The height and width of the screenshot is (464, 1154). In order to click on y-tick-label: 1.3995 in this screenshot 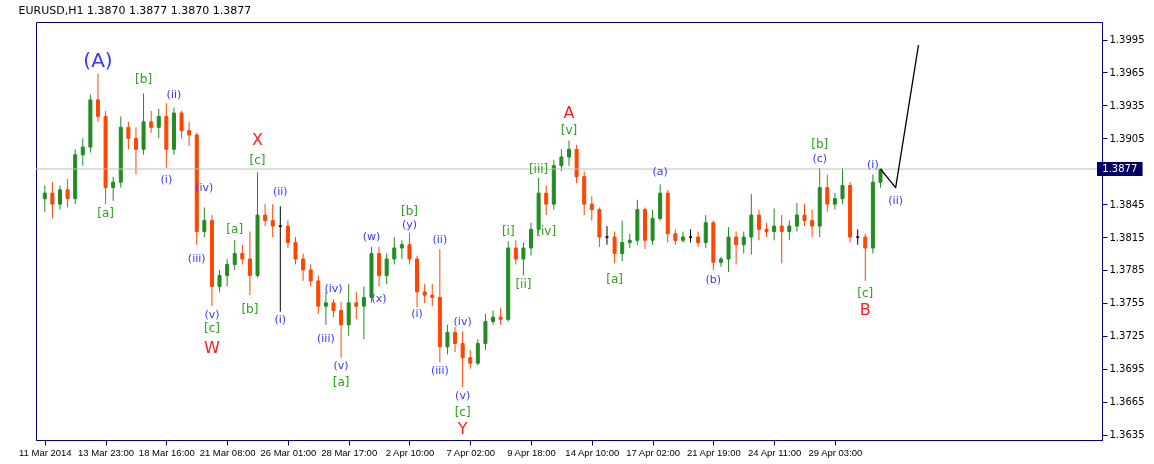, I will do `click(1127, 40)`.